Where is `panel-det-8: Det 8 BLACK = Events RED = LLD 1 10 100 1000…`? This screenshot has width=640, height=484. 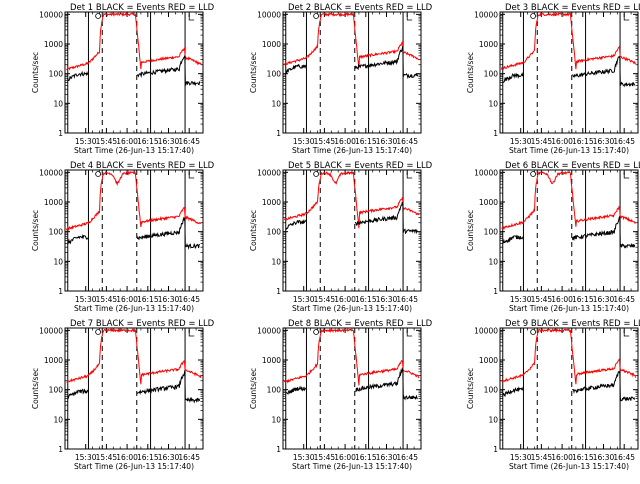 panel-det-8: Det 8 BLACK = Events RED = LLD 1 10 100 1000… is located at coordinates (341, 395).